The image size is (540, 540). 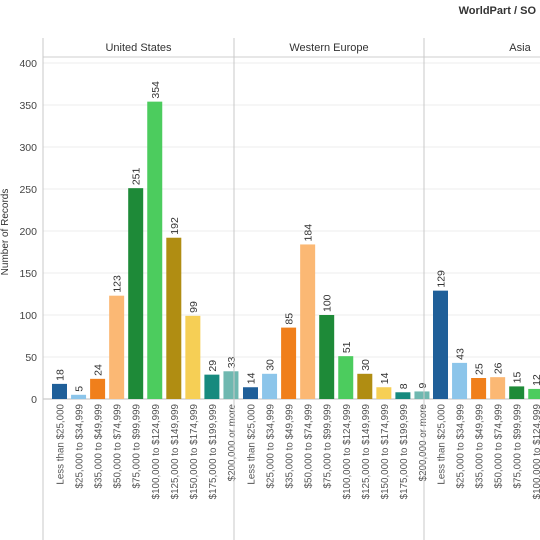 I want to click on bar-value-label: 51, so click(x=347, y=347).